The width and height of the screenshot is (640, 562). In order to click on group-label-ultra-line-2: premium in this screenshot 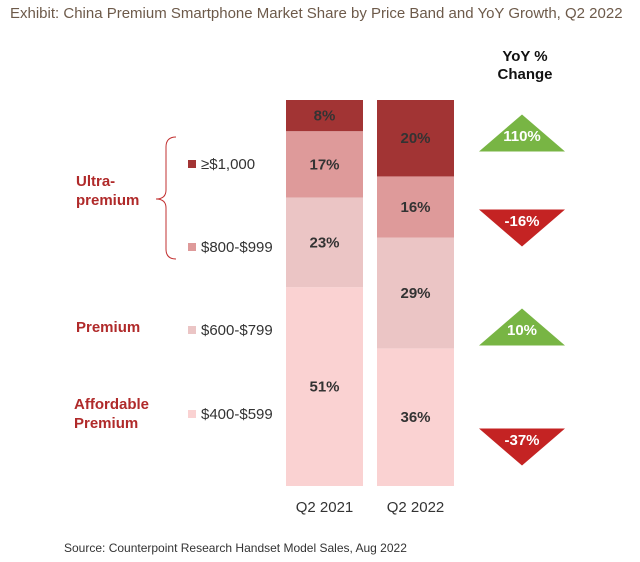, I will do `click(108, 200)`.